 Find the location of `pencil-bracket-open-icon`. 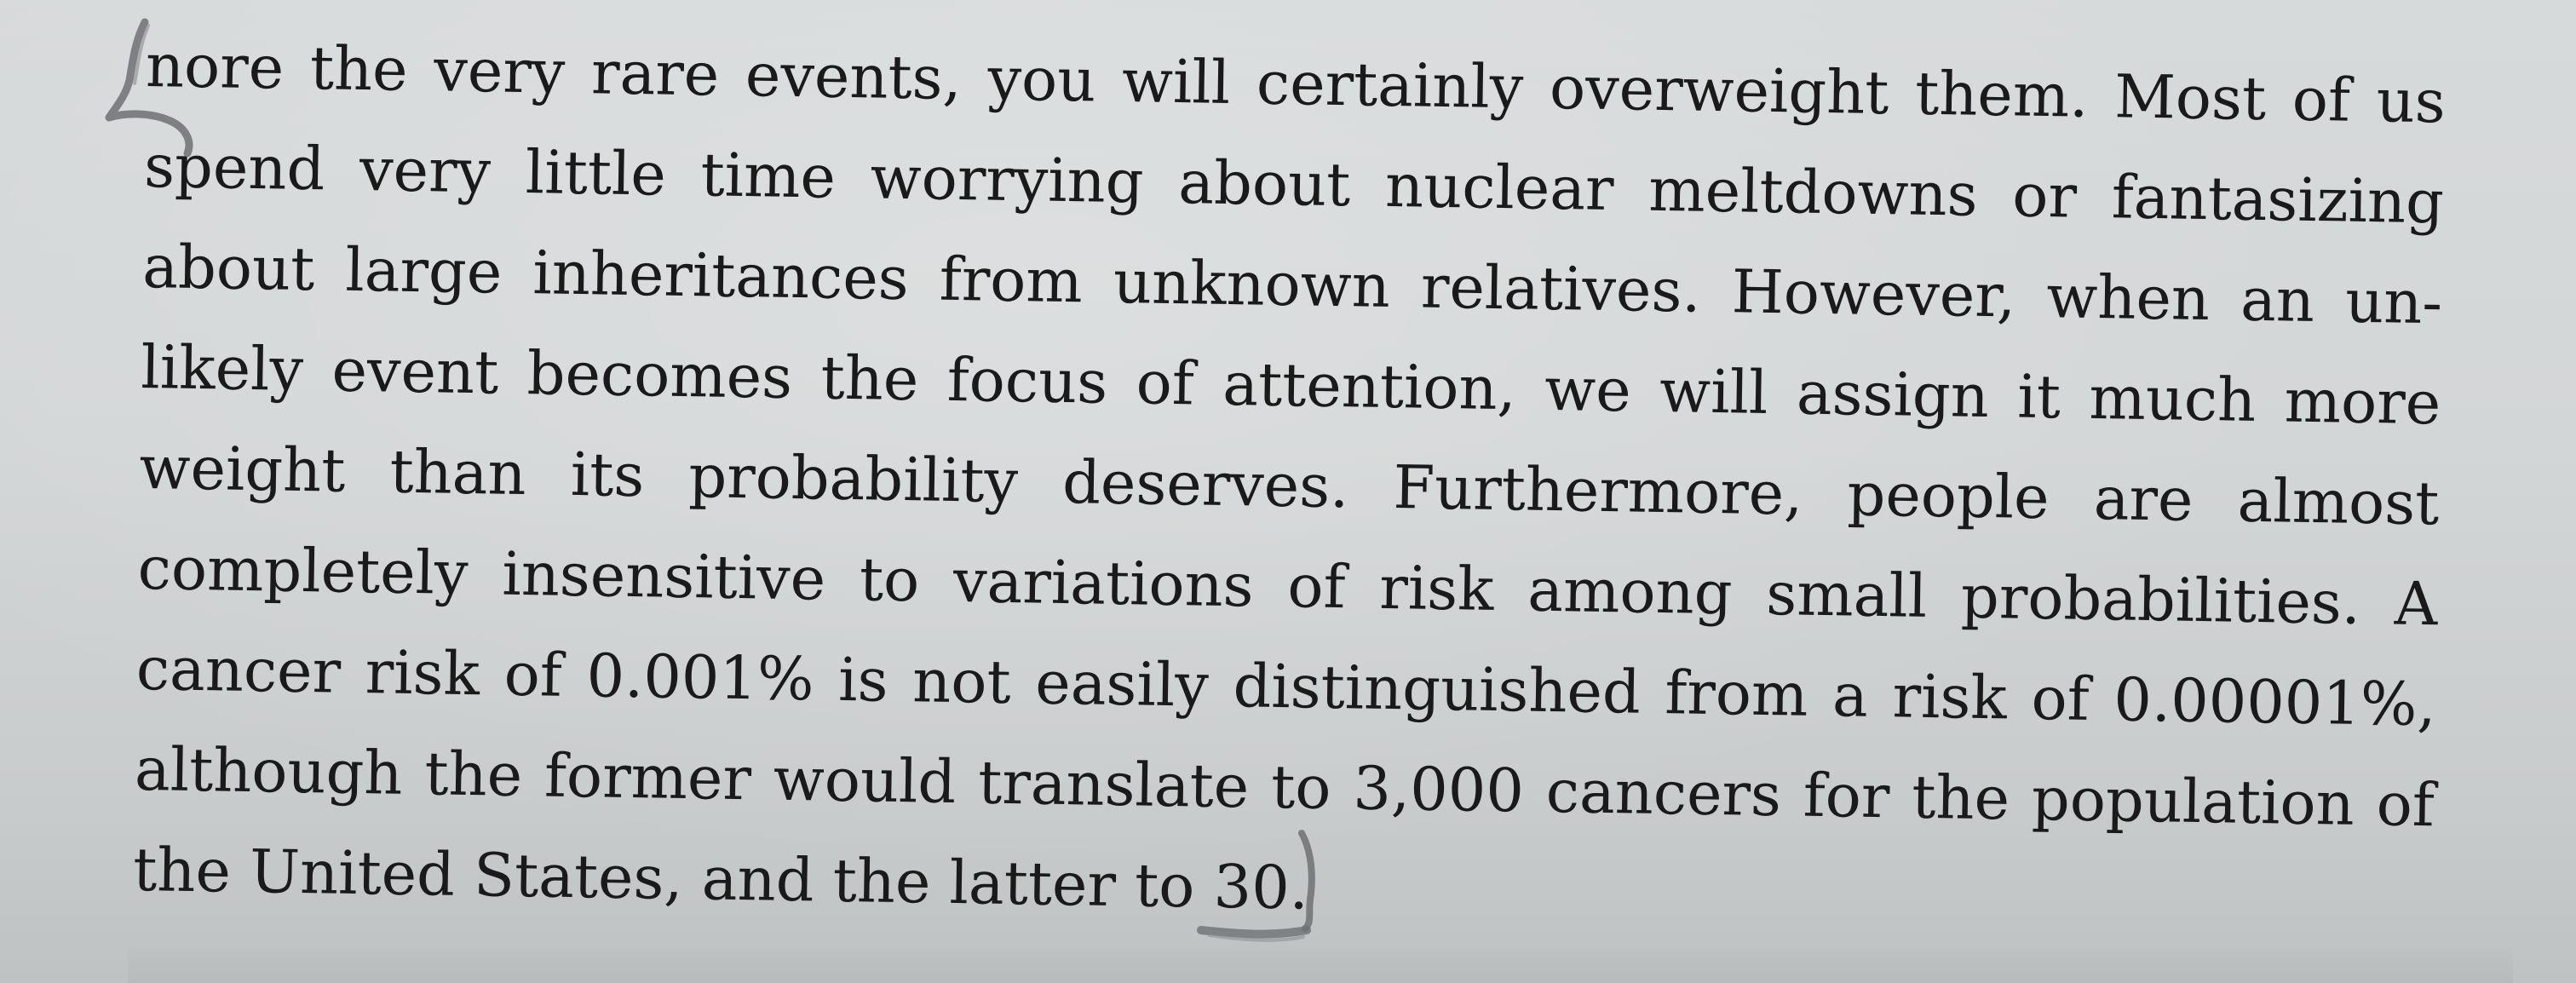

pencil-bracket-open-icon is located at coordinates (149, 88).